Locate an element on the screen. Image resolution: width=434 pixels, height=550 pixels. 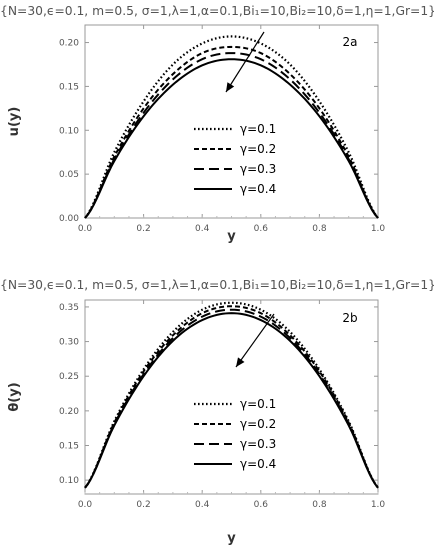
y-tick-label: 0.05 is located at coordinates (69, 175).